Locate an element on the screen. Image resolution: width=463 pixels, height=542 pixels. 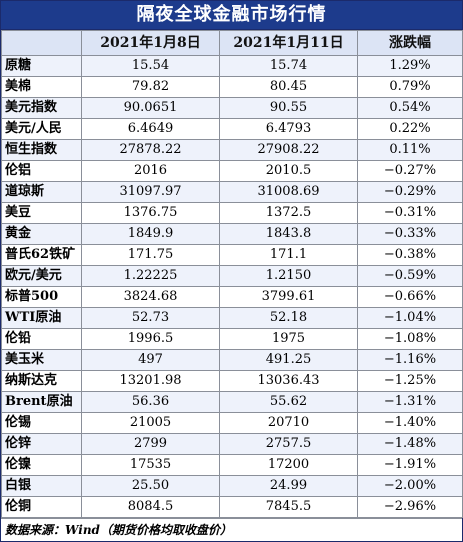
header-row: 2021年1月8日 2021年1月11日 涨跌幅 is located at coordinates (232, 43).